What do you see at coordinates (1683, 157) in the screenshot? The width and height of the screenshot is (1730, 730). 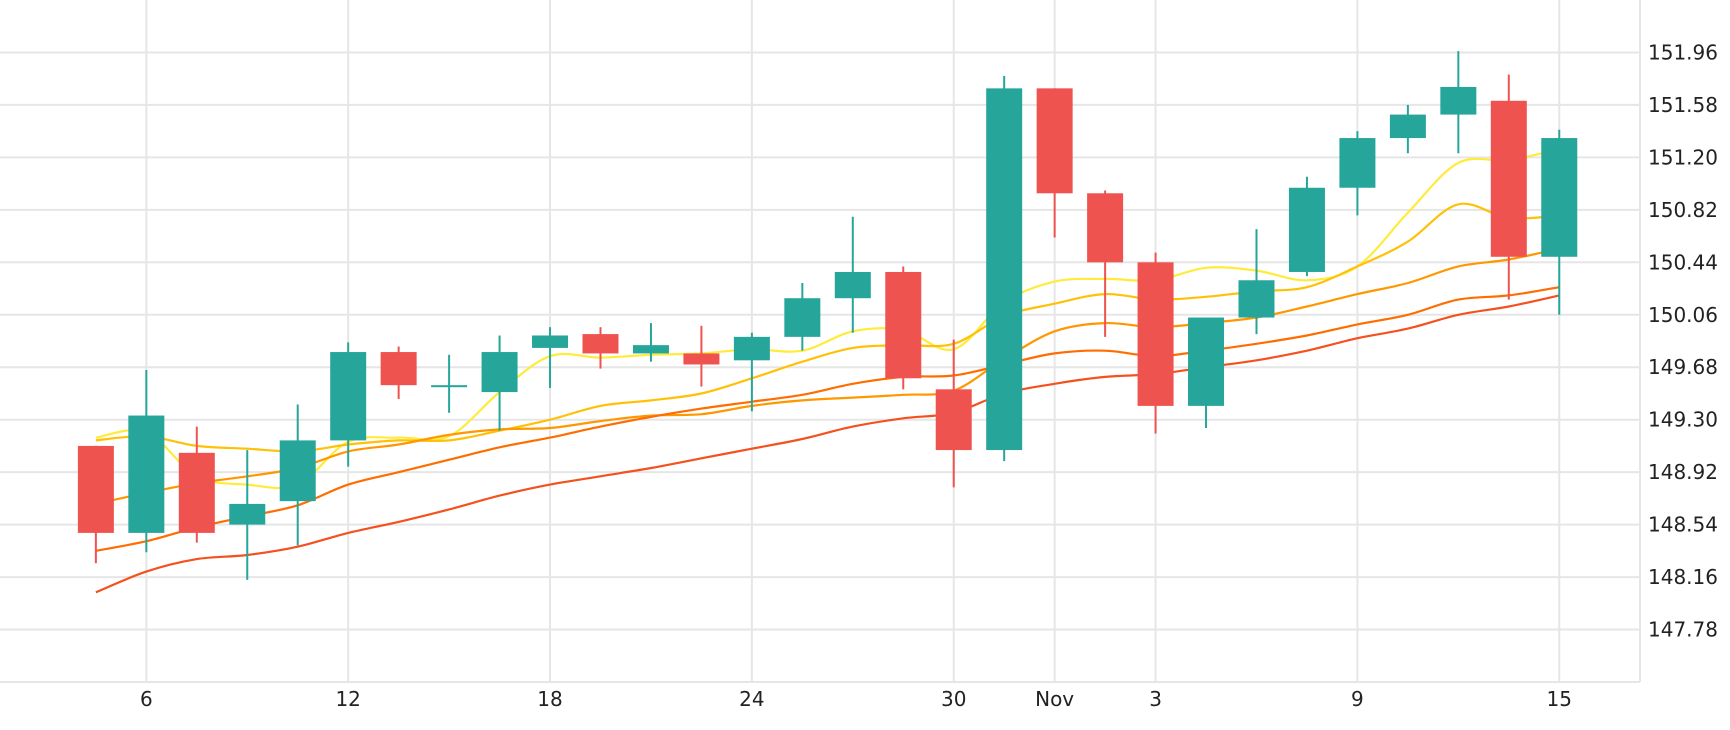 I see `y-tick-label: 151.20` at bounding box center [1683, 157].